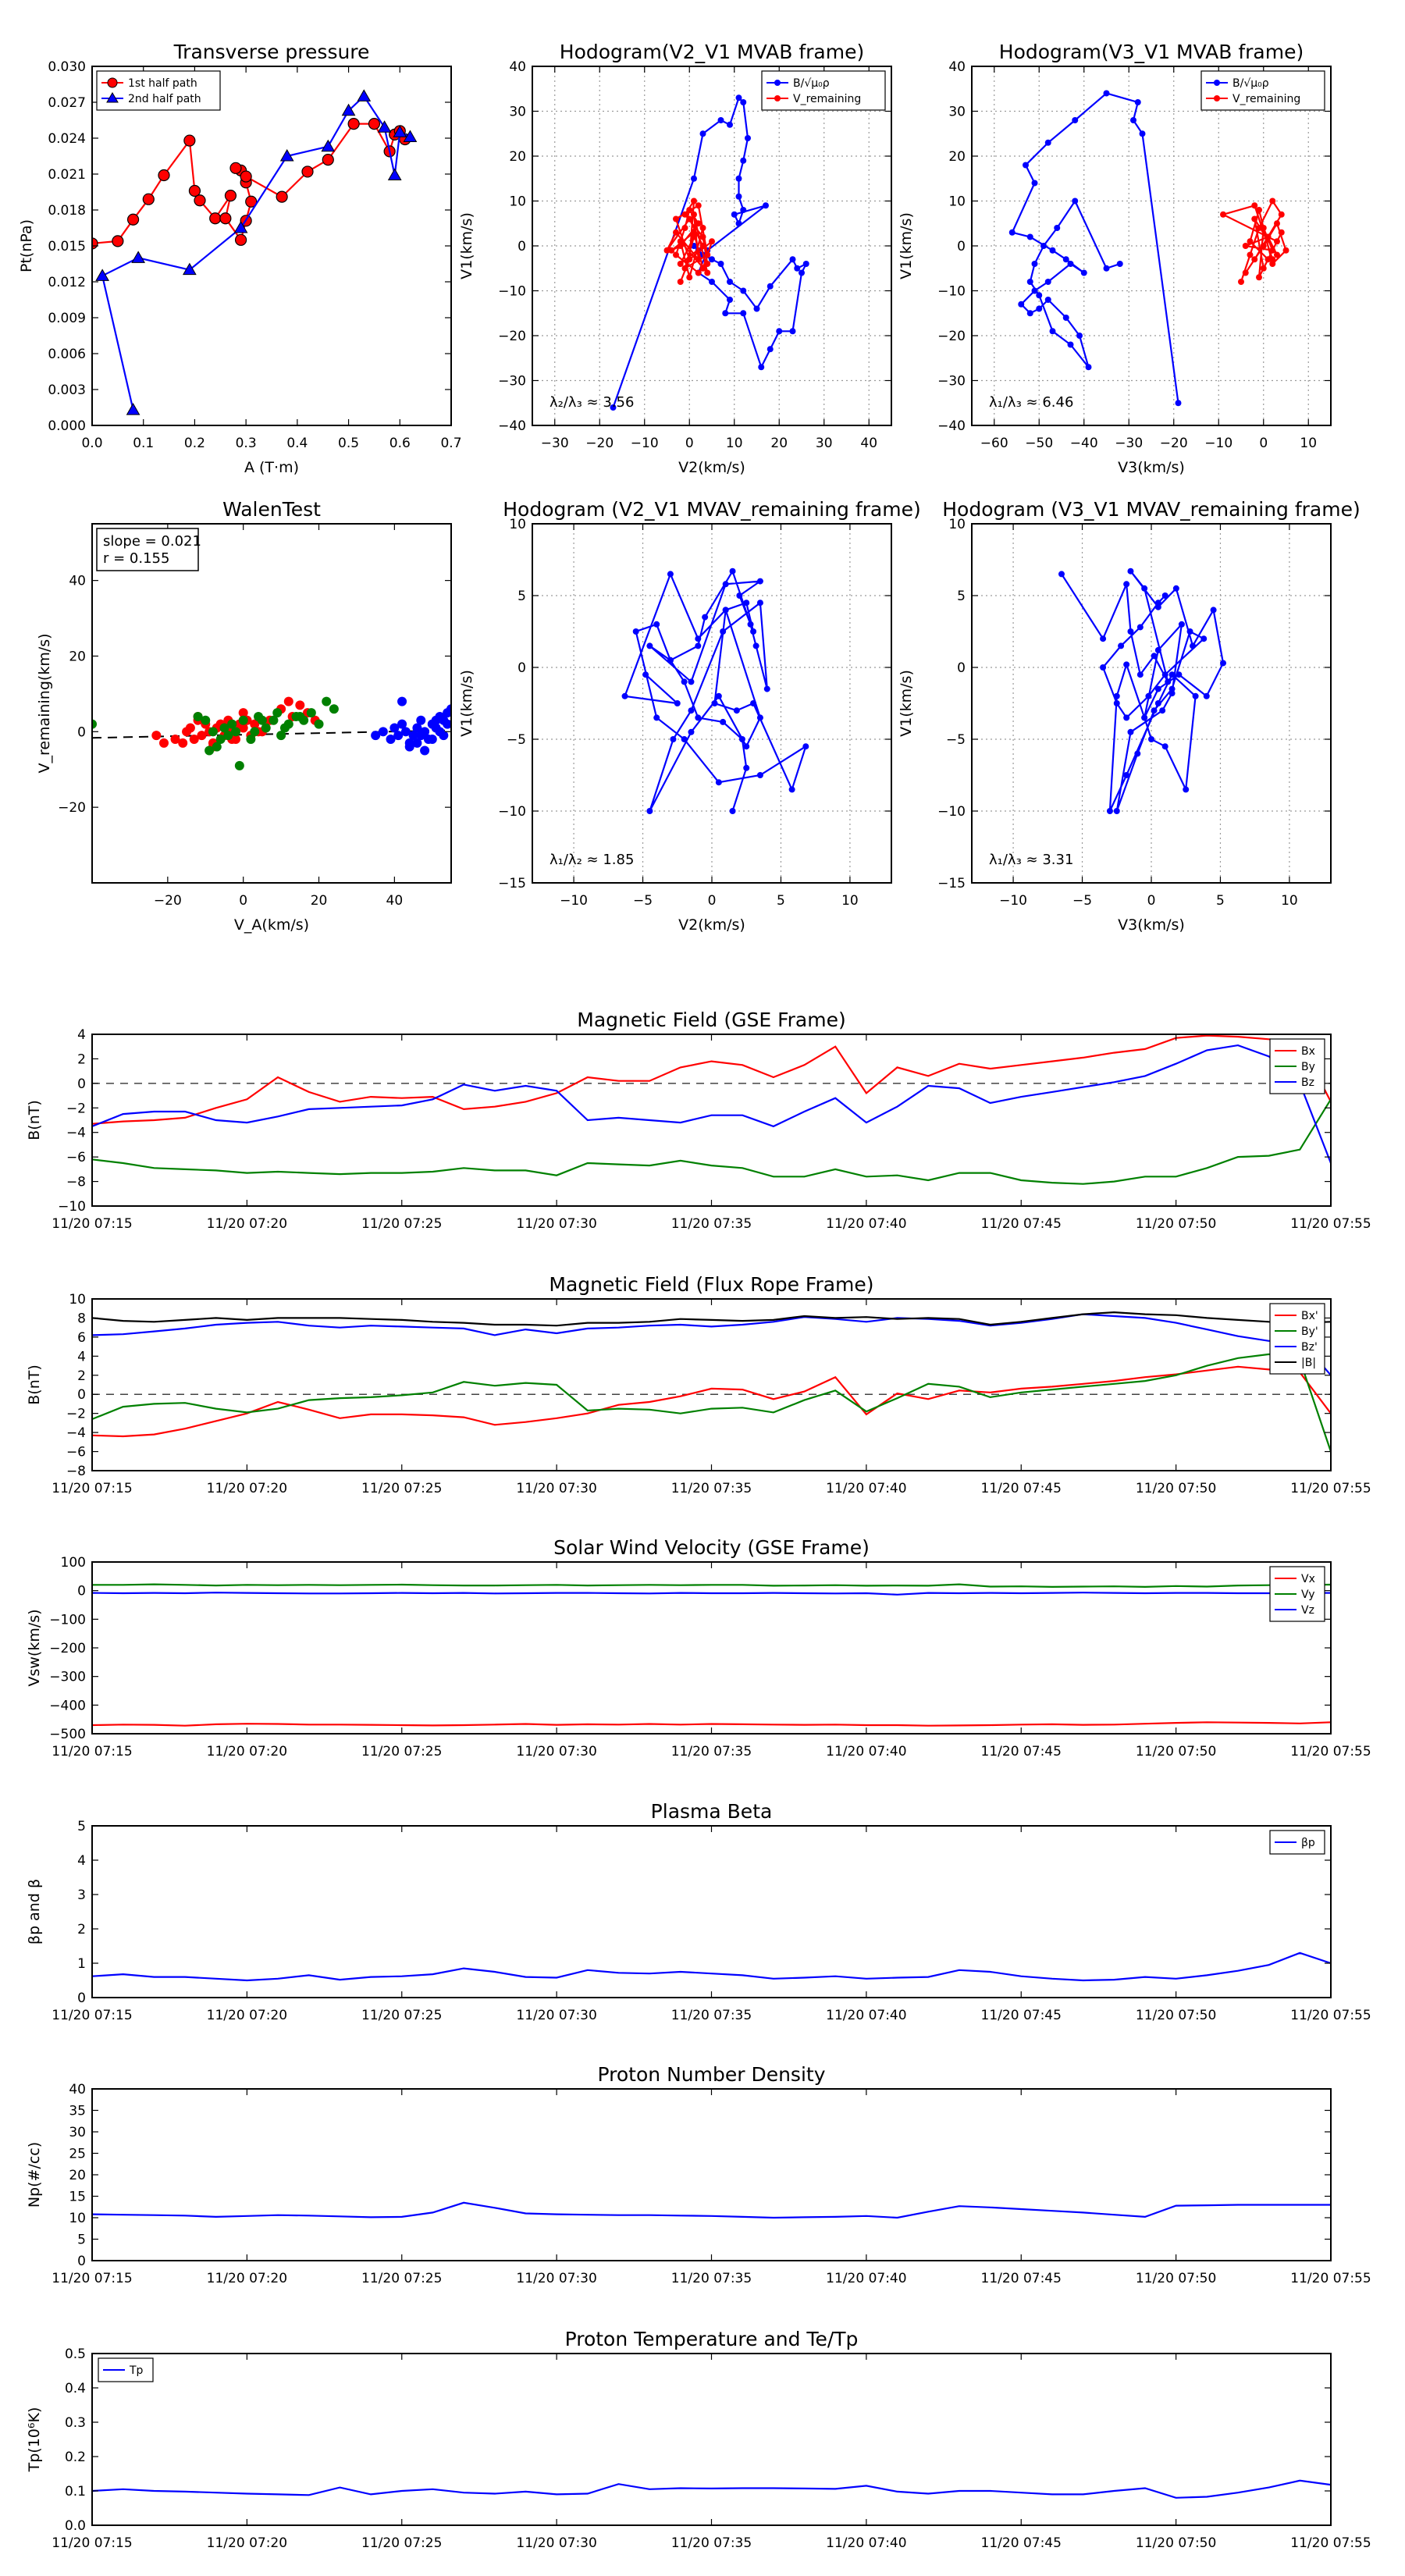 The image size is (1405, 2576). Describe the element at coordinates (712, 1967) in the screenshot. I see `series-line-p` at that location.